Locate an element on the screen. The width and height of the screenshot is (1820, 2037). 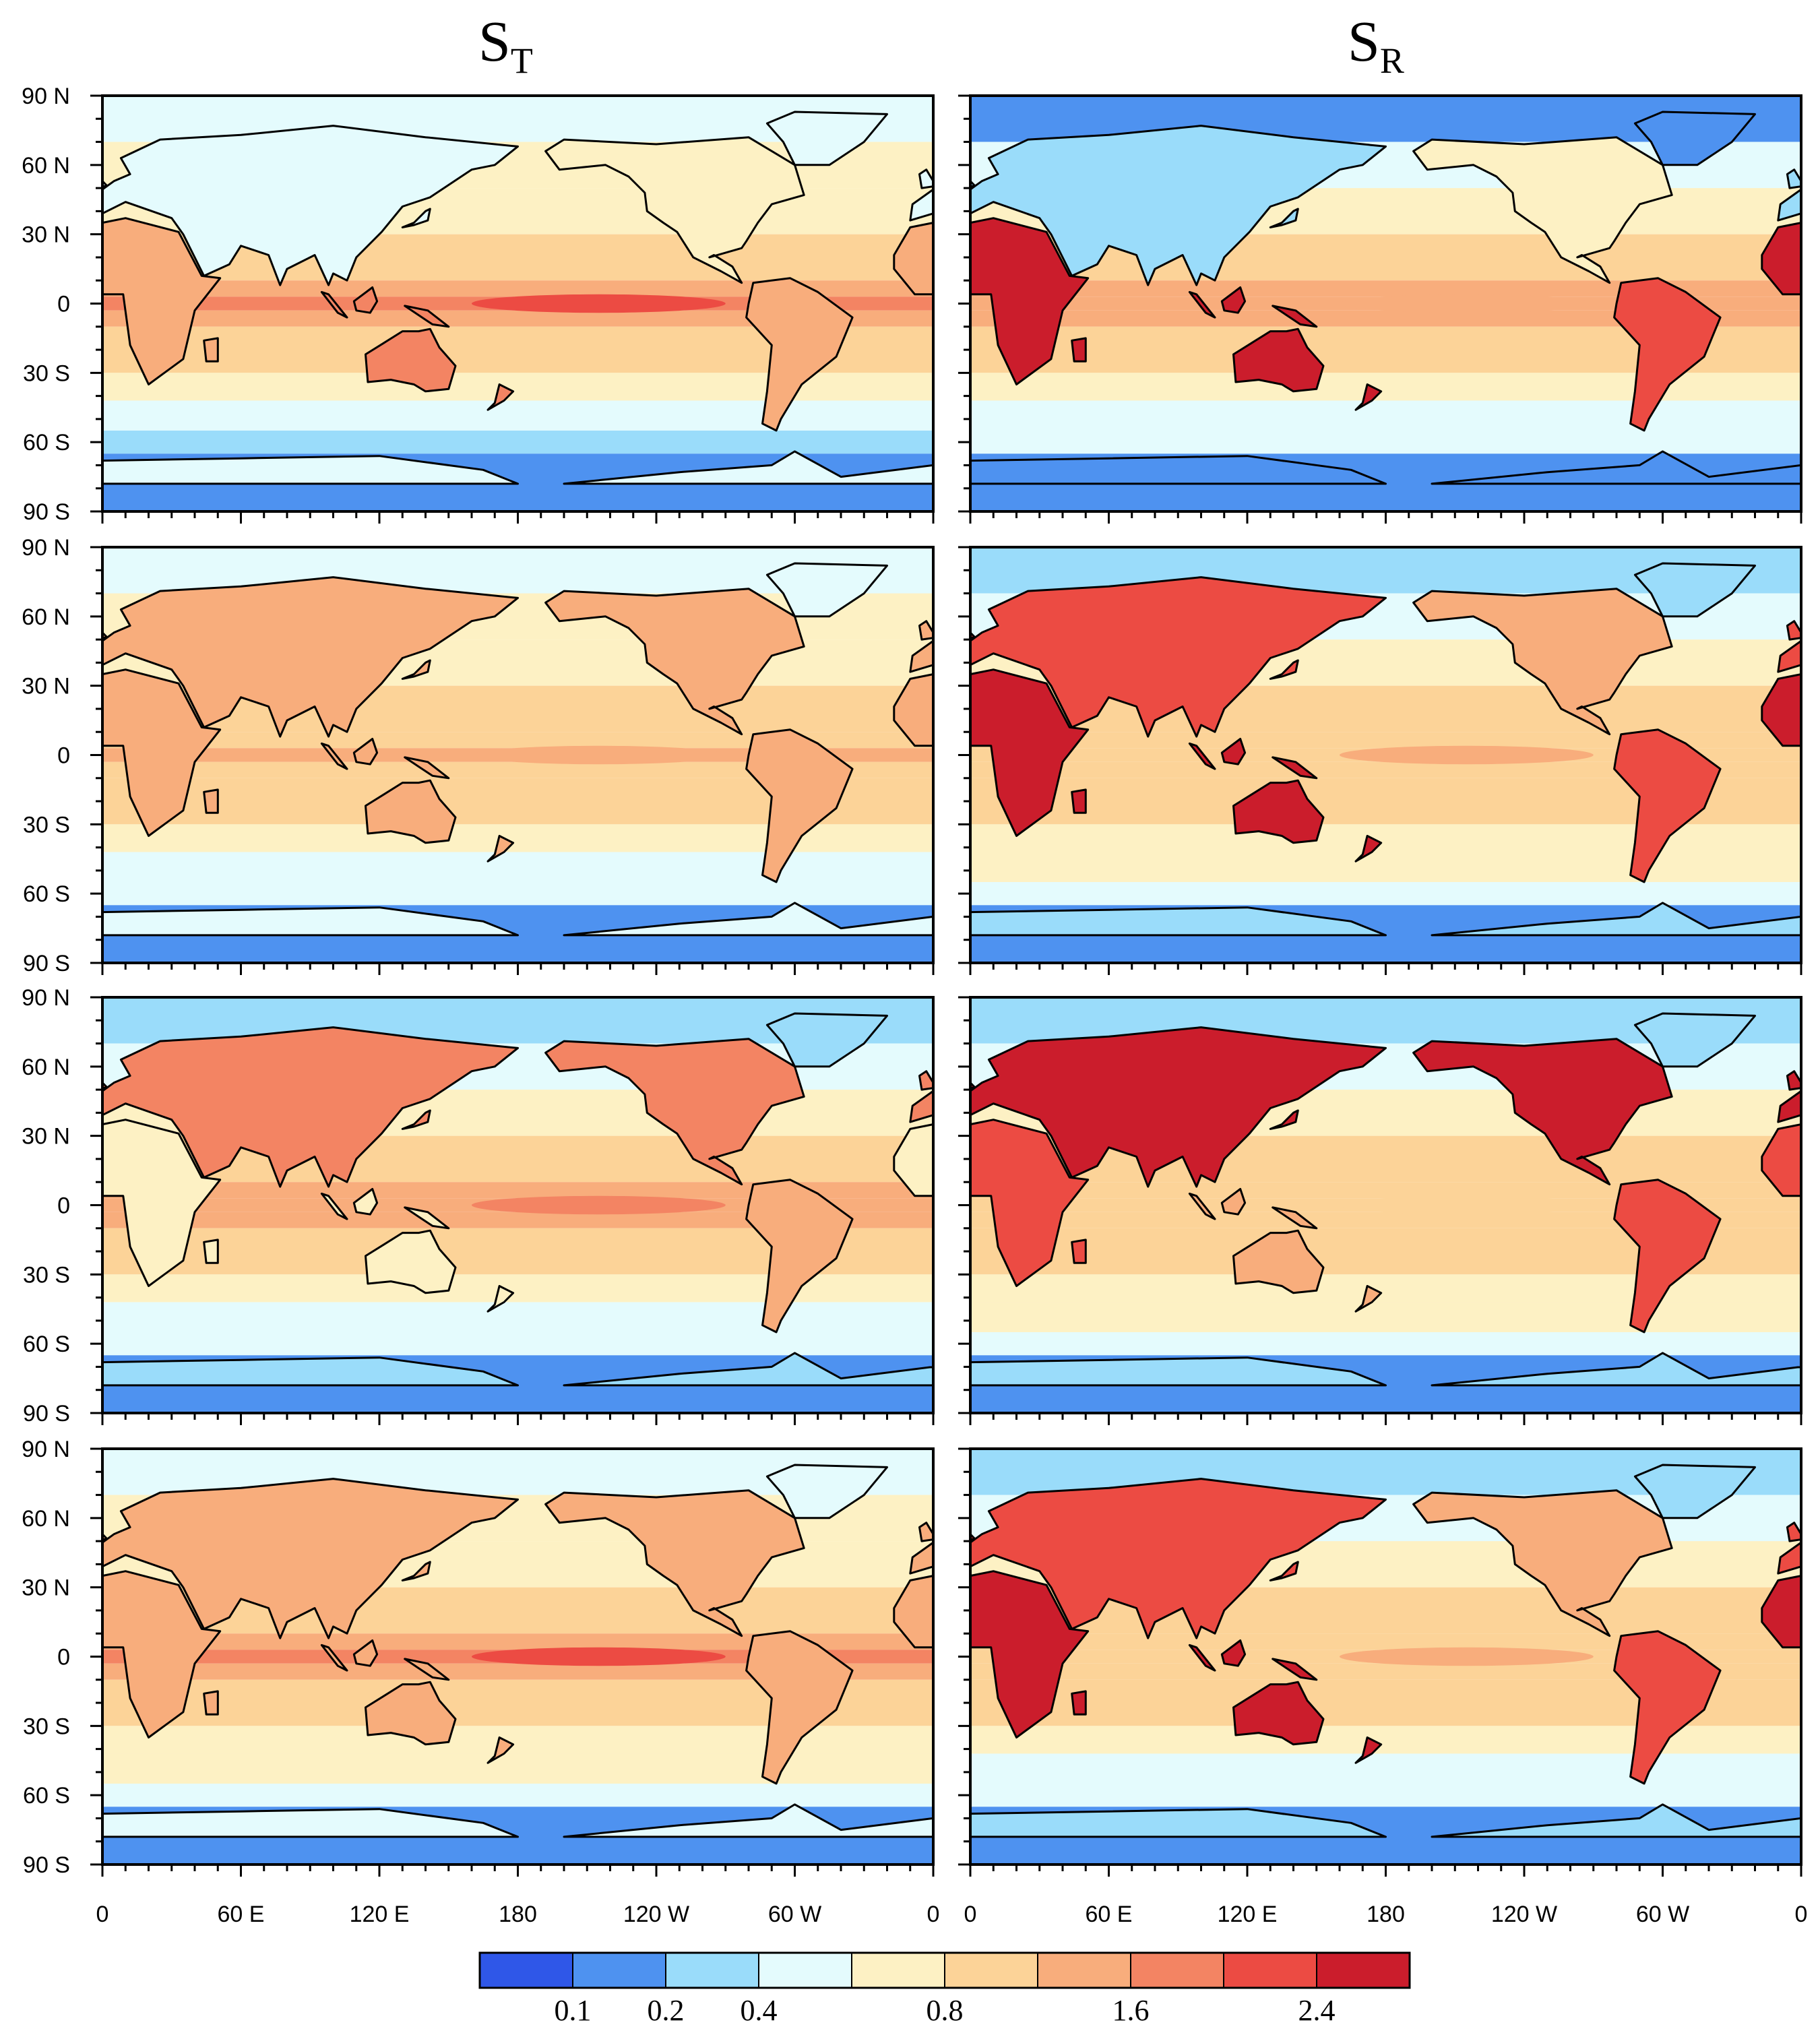
map-panel-right-row4 is located at coordinates (1380, 1662).